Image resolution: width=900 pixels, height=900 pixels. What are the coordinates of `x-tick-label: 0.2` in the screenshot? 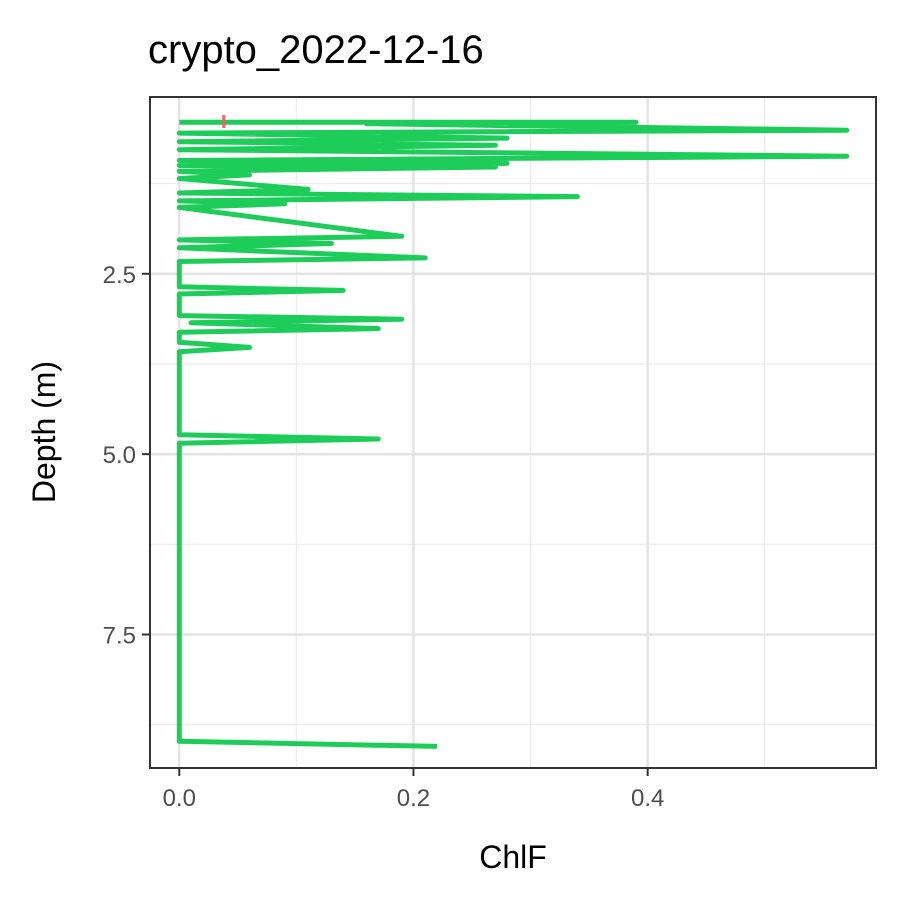 It's located at (413, 798).